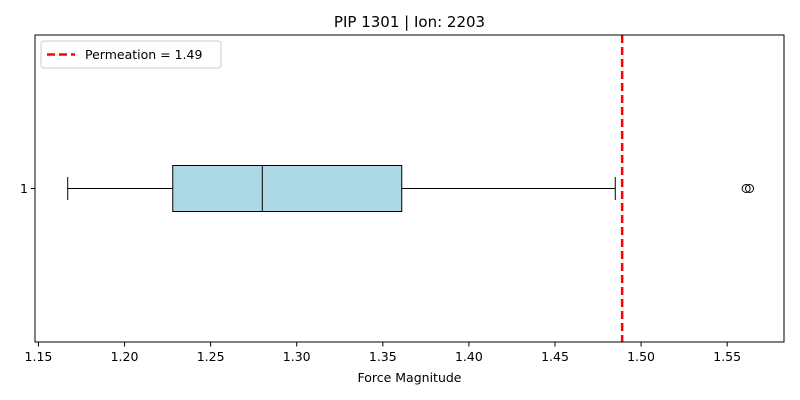  What do you see at coordinates (143, 54) in the screenshot?
I see `legend-label-permeation: Permeation = 1.49` at bounding box center [143, 54].